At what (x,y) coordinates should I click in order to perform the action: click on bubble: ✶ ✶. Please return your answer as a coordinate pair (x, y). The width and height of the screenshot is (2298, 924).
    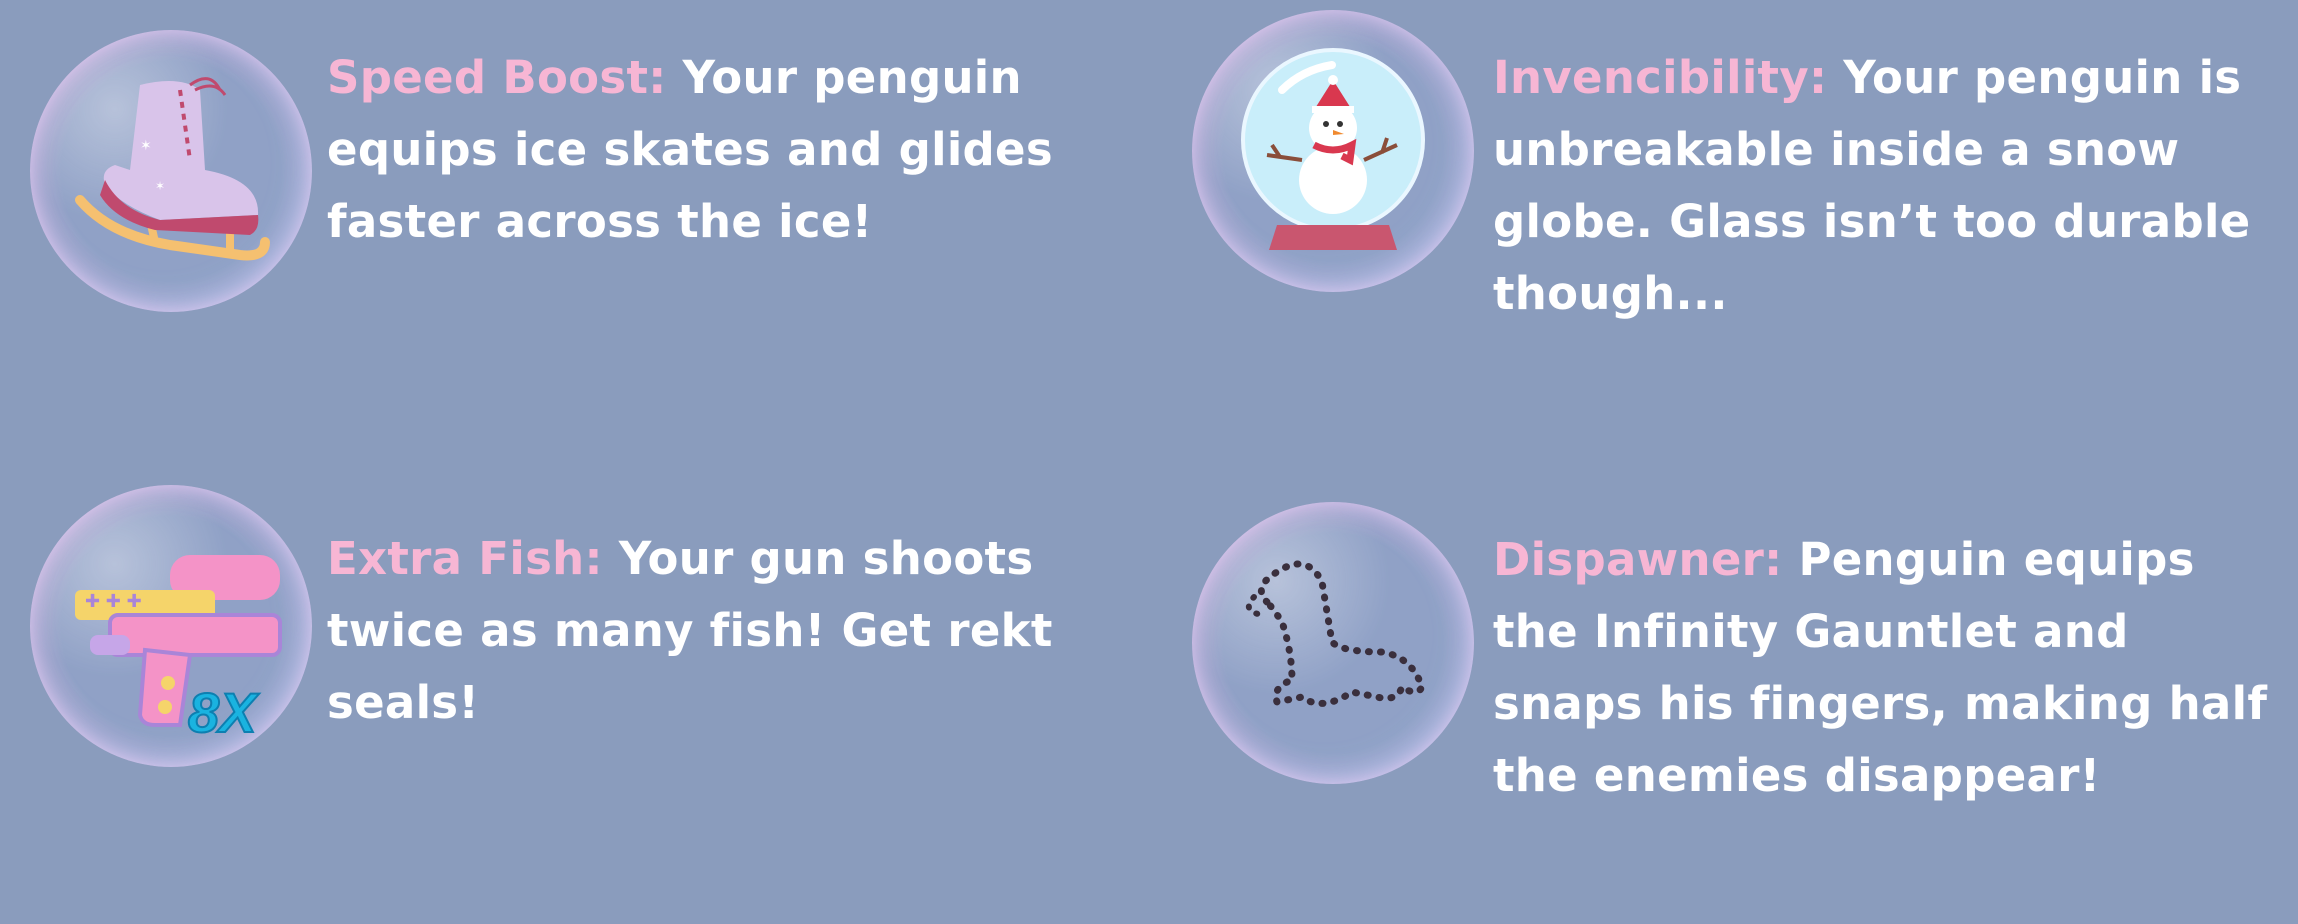
    Looking at the image, I should click on (171, 171).